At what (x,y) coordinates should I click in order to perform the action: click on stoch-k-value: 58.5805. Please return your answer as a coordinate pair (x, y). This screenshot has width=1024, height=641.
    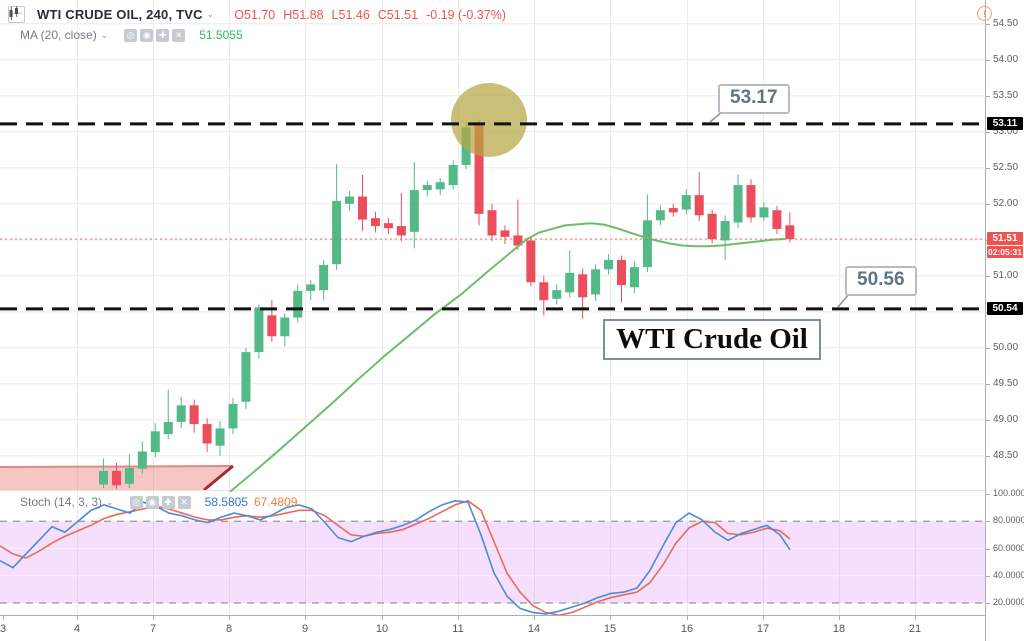
    Looking at the image, I should click on (226, 502).